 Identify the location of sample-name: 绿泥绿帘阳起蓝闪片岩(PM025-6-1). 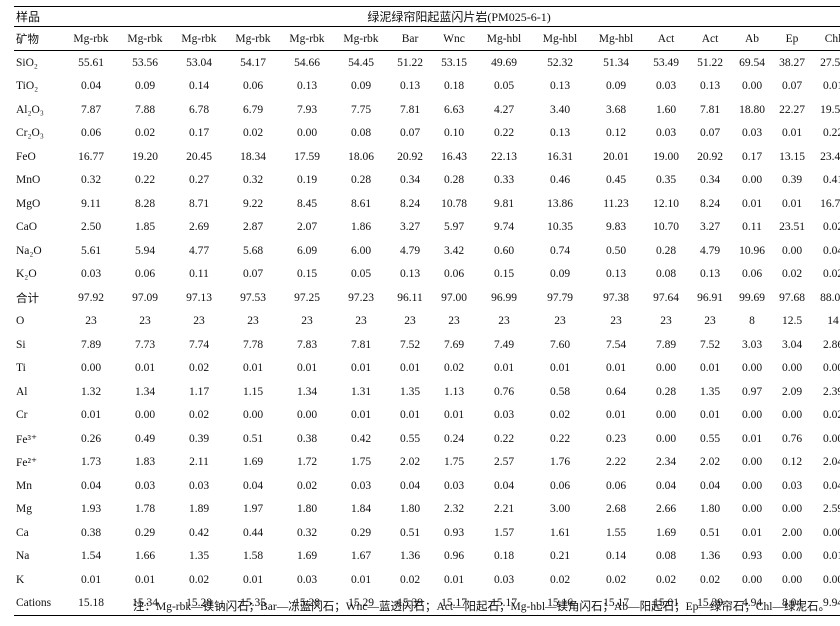
(459, 17).